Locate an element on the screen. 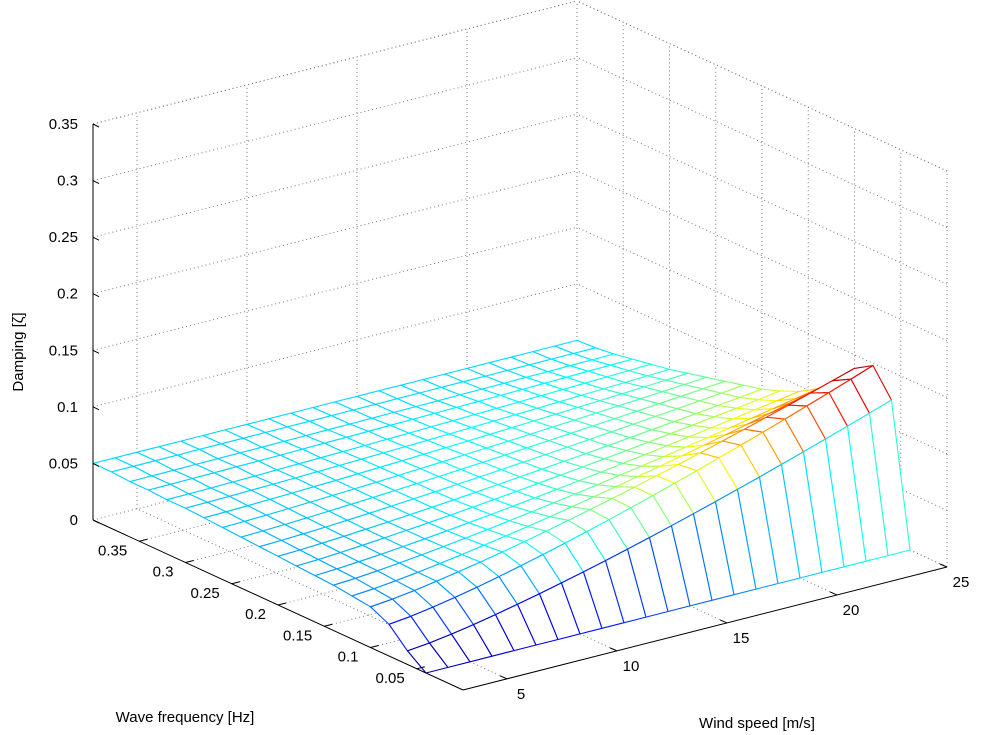 The height and width of the screenshot is (735, 989). y-tick-label: 0.25 is located at coordinates (205, 593).